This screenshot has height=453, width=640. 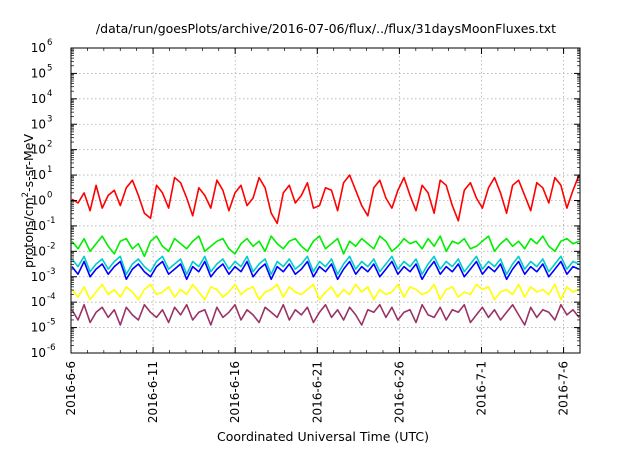 What do you see at coordinates (26, 194) in the screenshot?
I see `y-axis-label-sup: 2` at bounding box center [26, 194].